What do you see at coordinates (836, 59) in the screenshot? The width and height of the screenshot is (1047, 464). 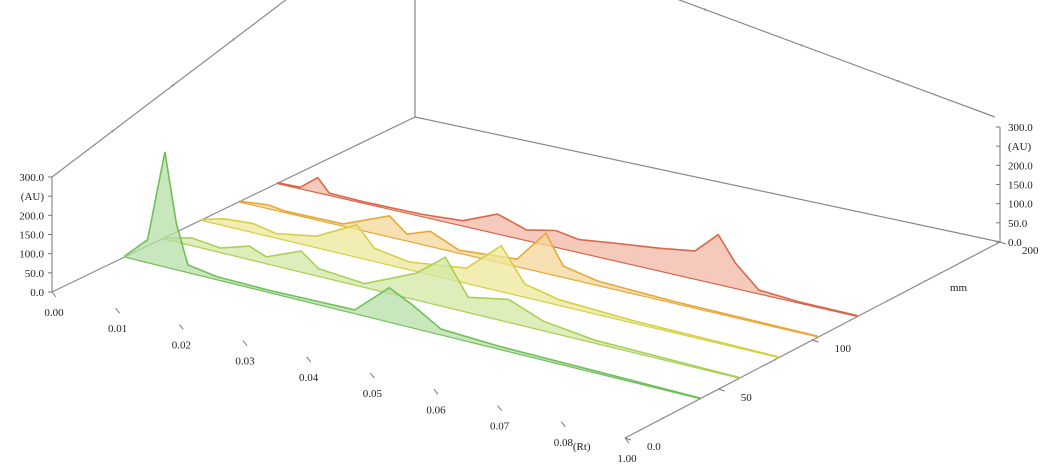 I see `top-back-edge` at bounding box center [836, 59].